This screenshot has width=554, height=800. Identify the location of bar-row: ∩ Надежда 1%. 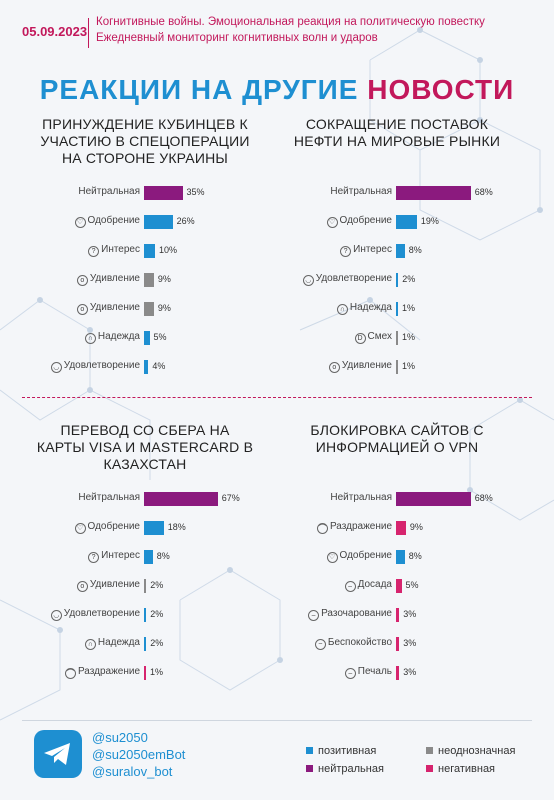
(397, 309).